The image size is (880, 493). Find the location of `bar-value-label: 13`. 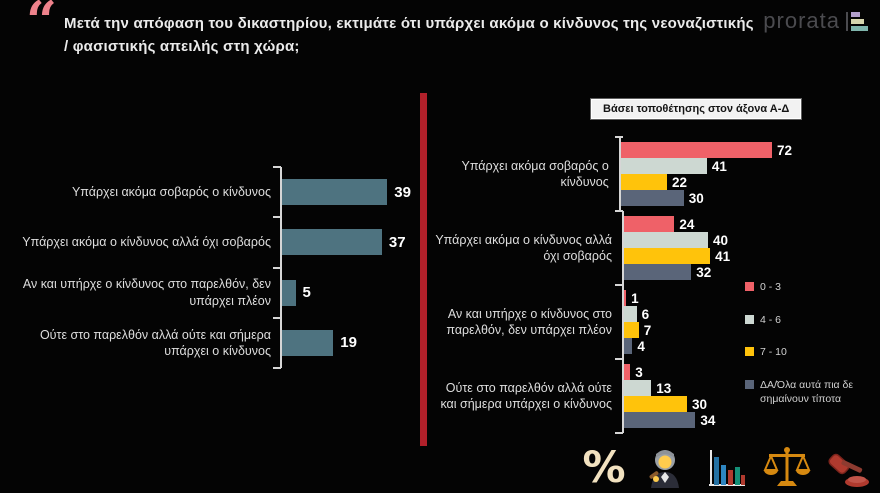

bar-value-label: 13 is located at coordinates (664, 388).